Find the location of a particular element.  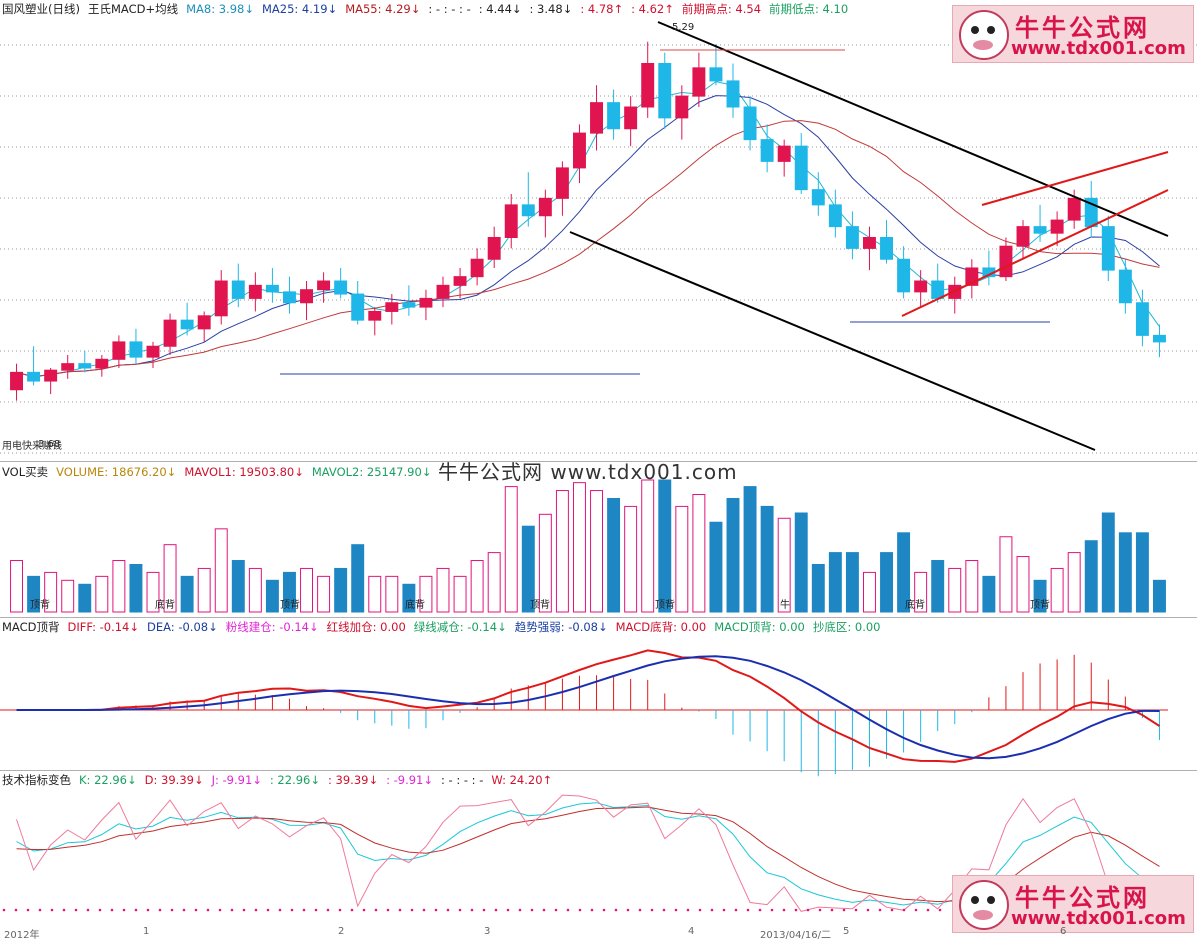

macd-diff-line is located at coordinates (588, 706).